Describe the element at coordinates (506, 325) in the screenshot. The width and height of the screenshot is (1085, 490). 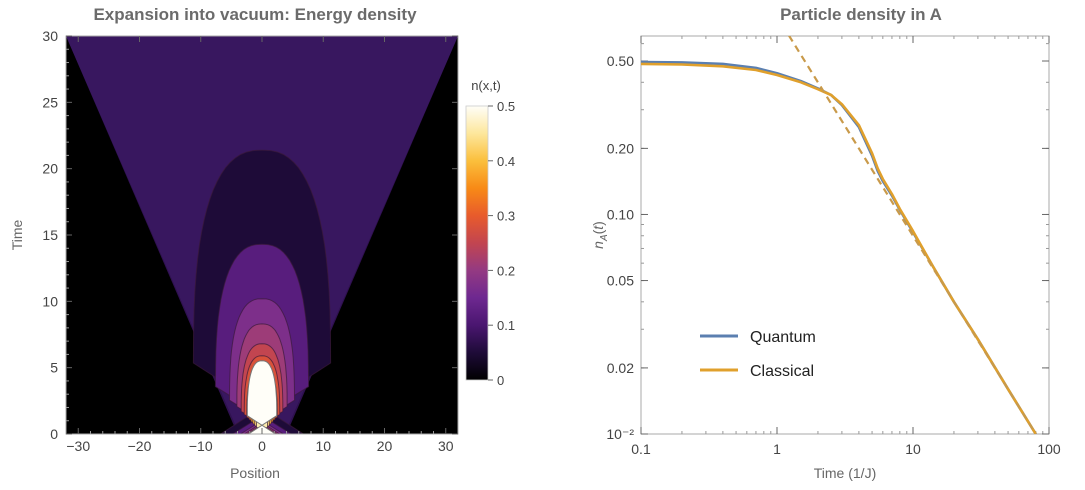
I see `colorbar-tick-label: 0.1` at that location.